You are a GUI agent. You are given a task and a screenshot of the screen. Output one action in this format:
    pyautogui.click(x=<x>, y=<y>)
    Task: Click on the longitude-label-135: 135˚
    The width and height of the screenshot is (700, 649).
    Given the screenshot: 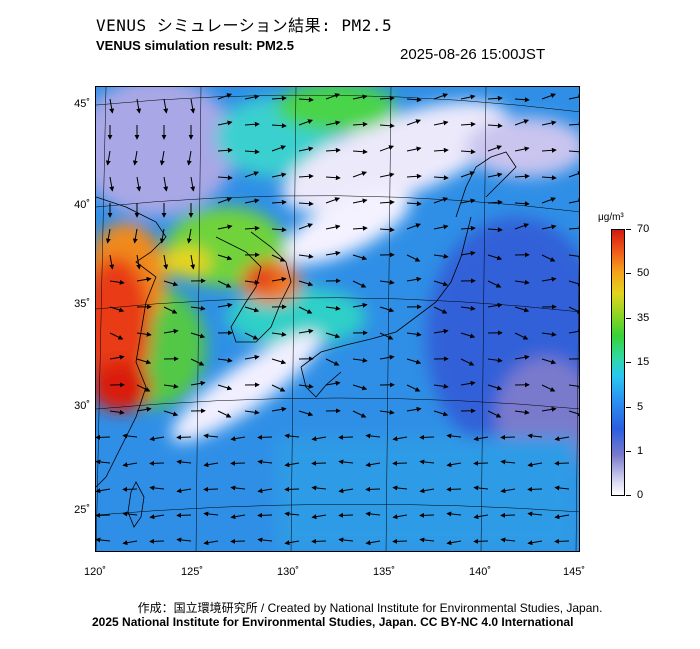 What is the action you would take?
    pyautogui.click(x=384, y=572)
    